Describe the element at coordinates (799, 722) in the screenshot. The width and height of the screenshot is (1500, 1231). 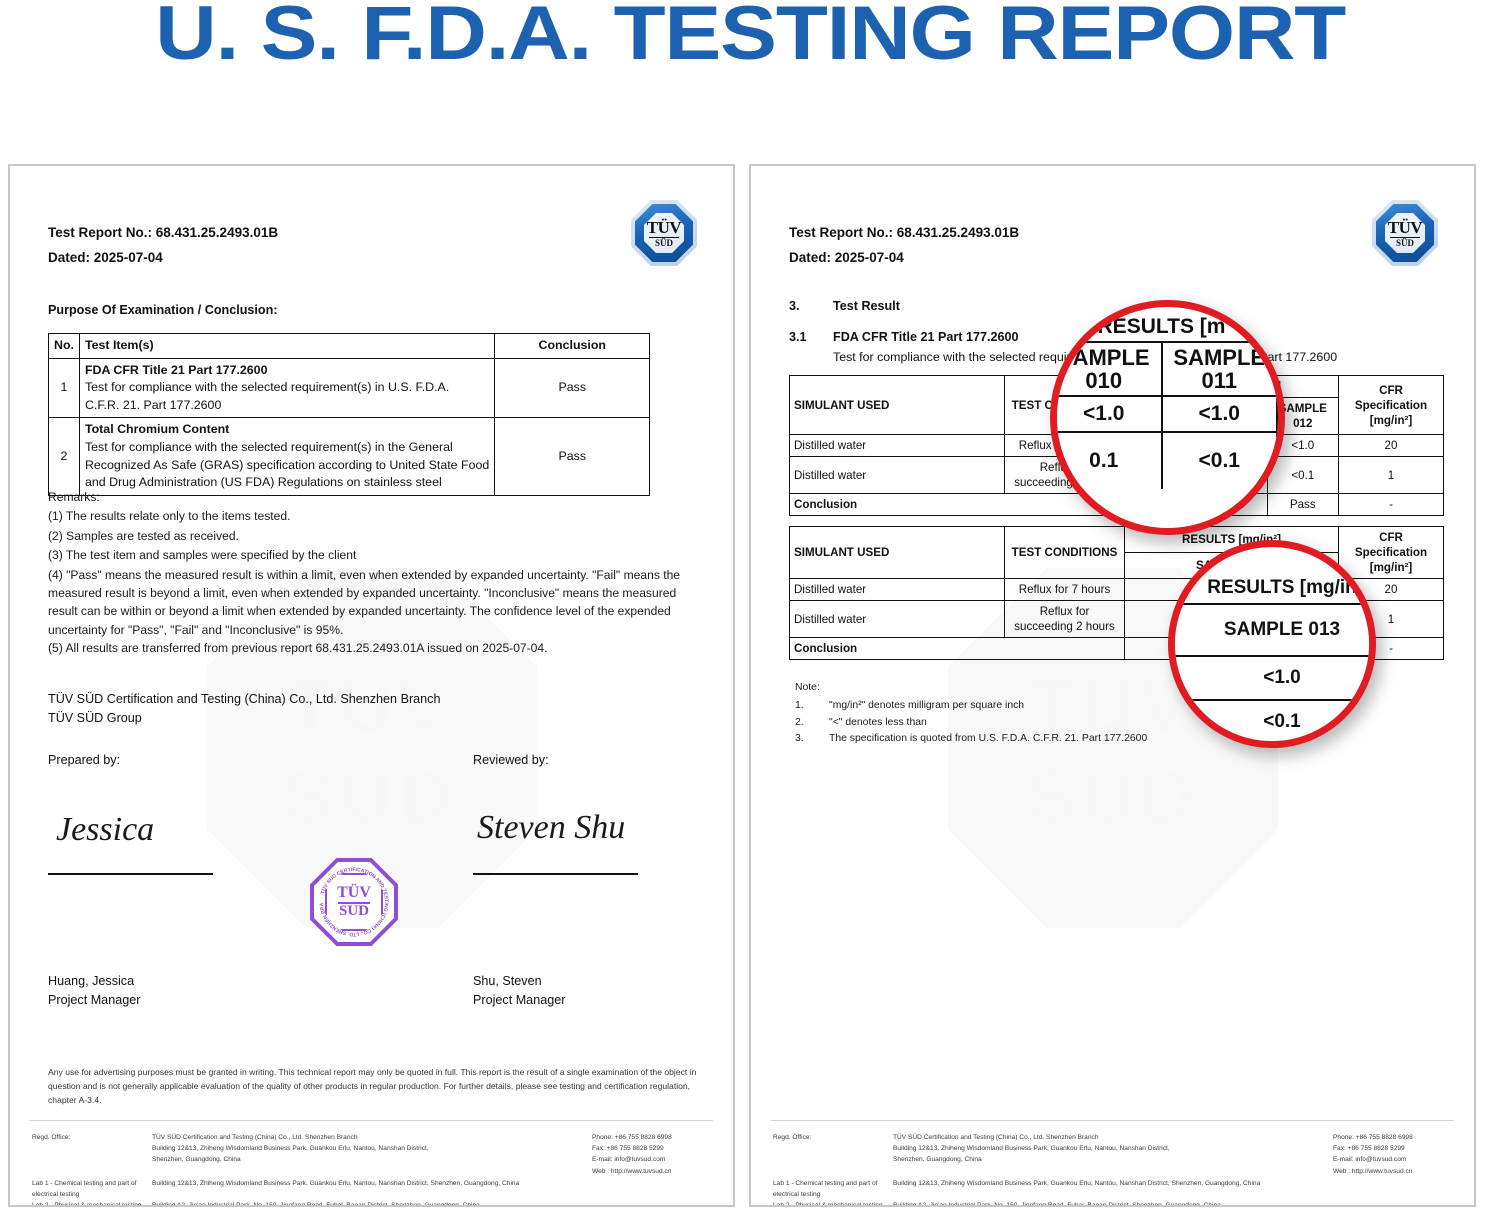
I see `note-index: 2.` at that location.